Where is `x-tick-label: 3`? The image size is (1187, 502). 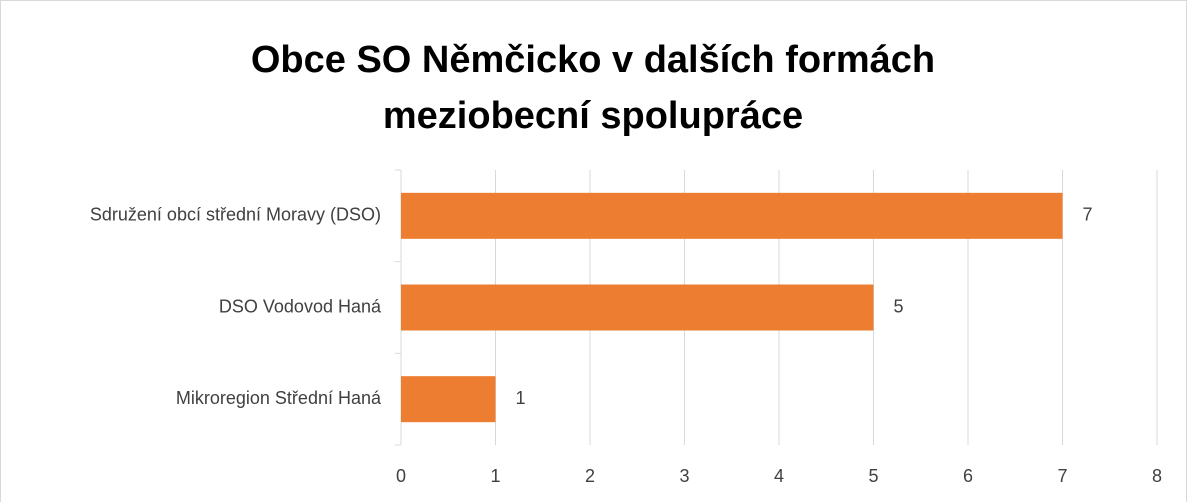
x-tick-label: 3 is located at coordinates (684, 476).